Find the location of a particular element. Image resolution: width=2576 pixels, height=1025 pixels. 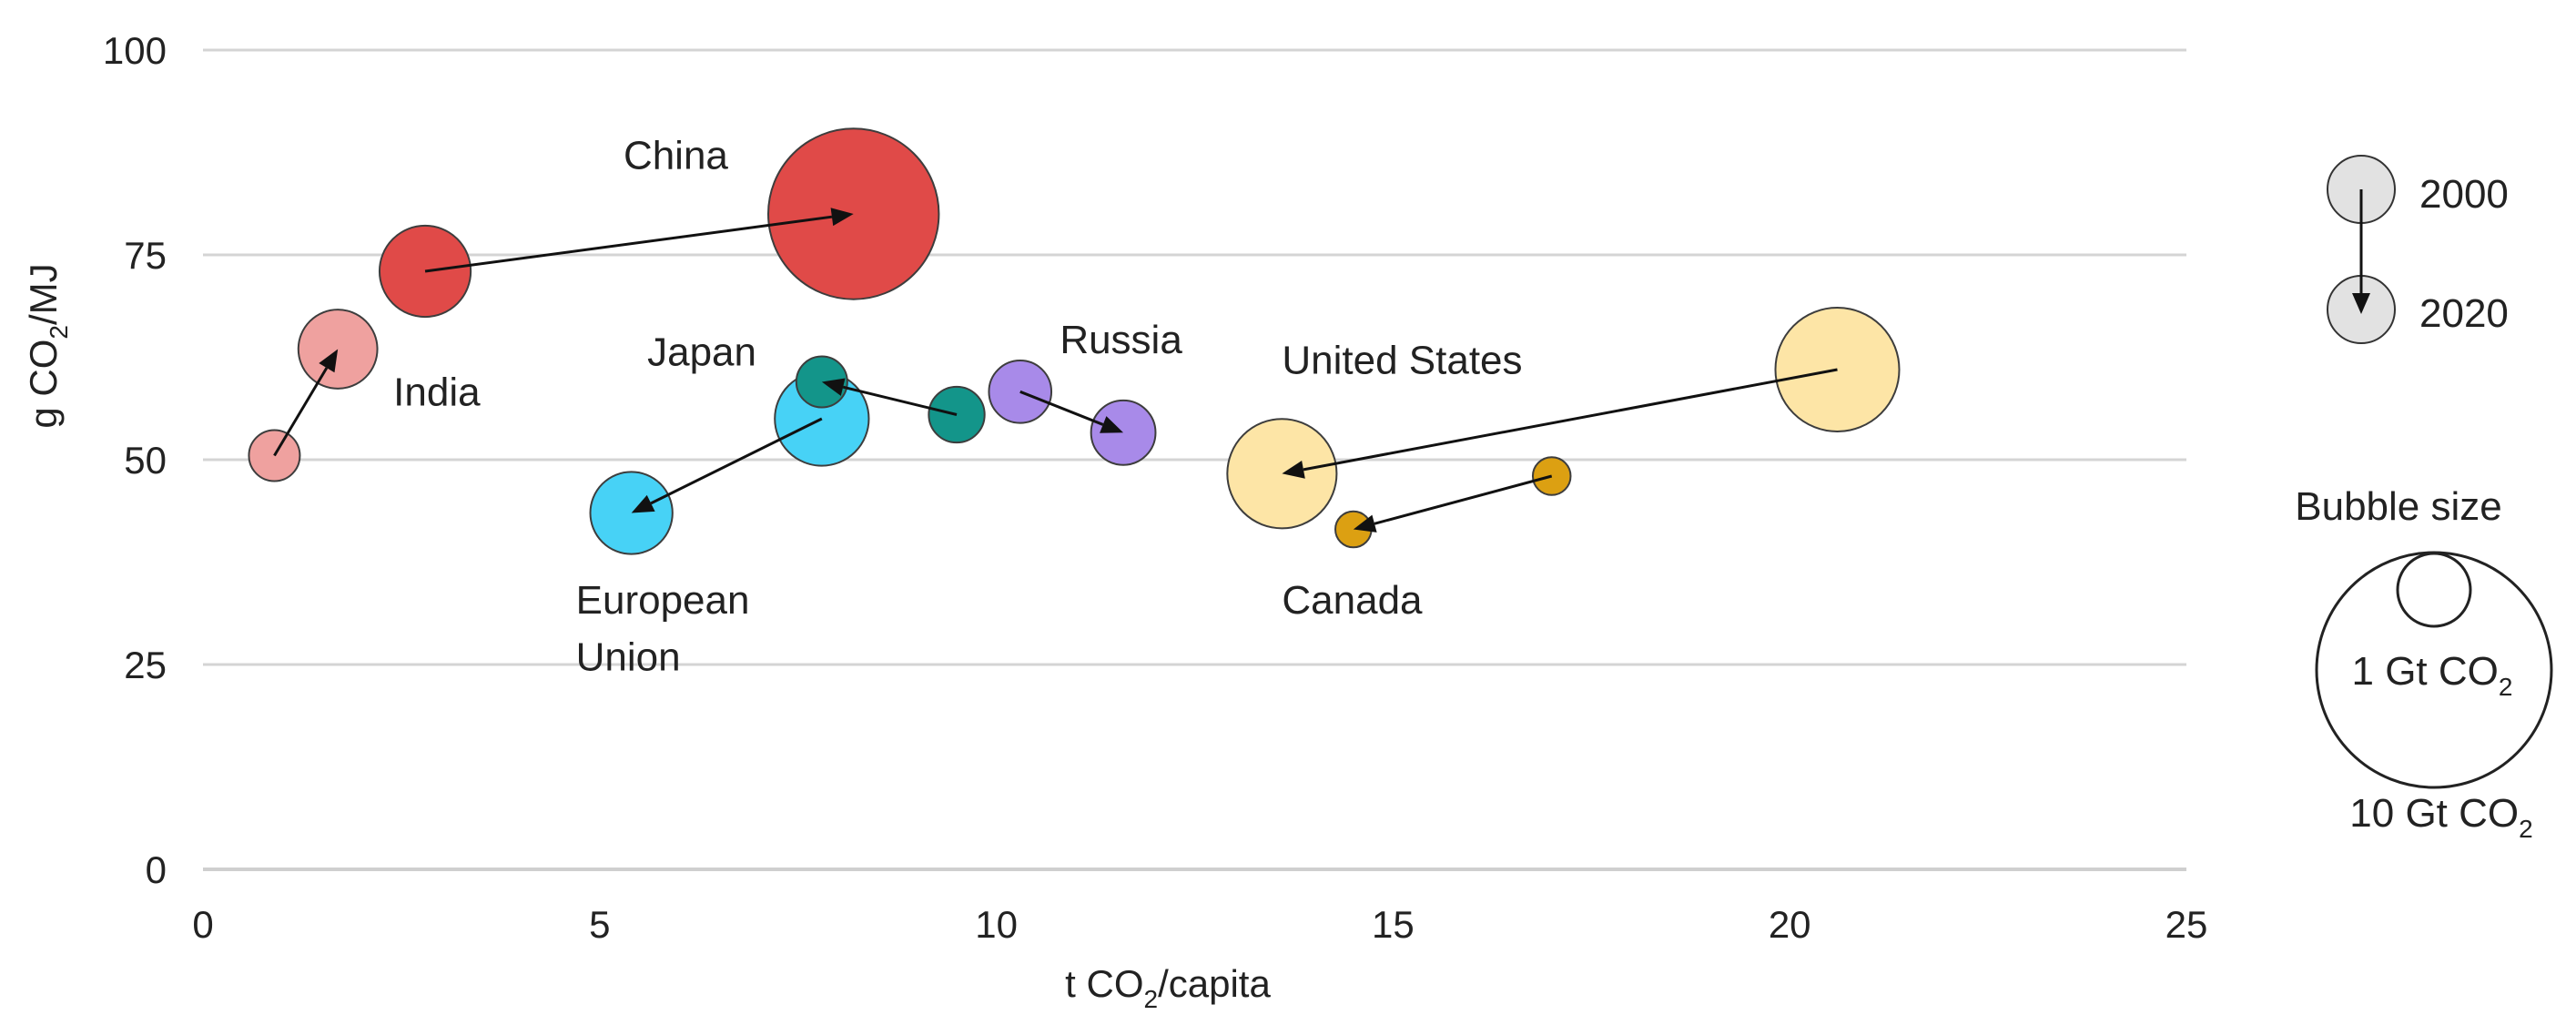

arrow-india is located at coordinates (301, 412).